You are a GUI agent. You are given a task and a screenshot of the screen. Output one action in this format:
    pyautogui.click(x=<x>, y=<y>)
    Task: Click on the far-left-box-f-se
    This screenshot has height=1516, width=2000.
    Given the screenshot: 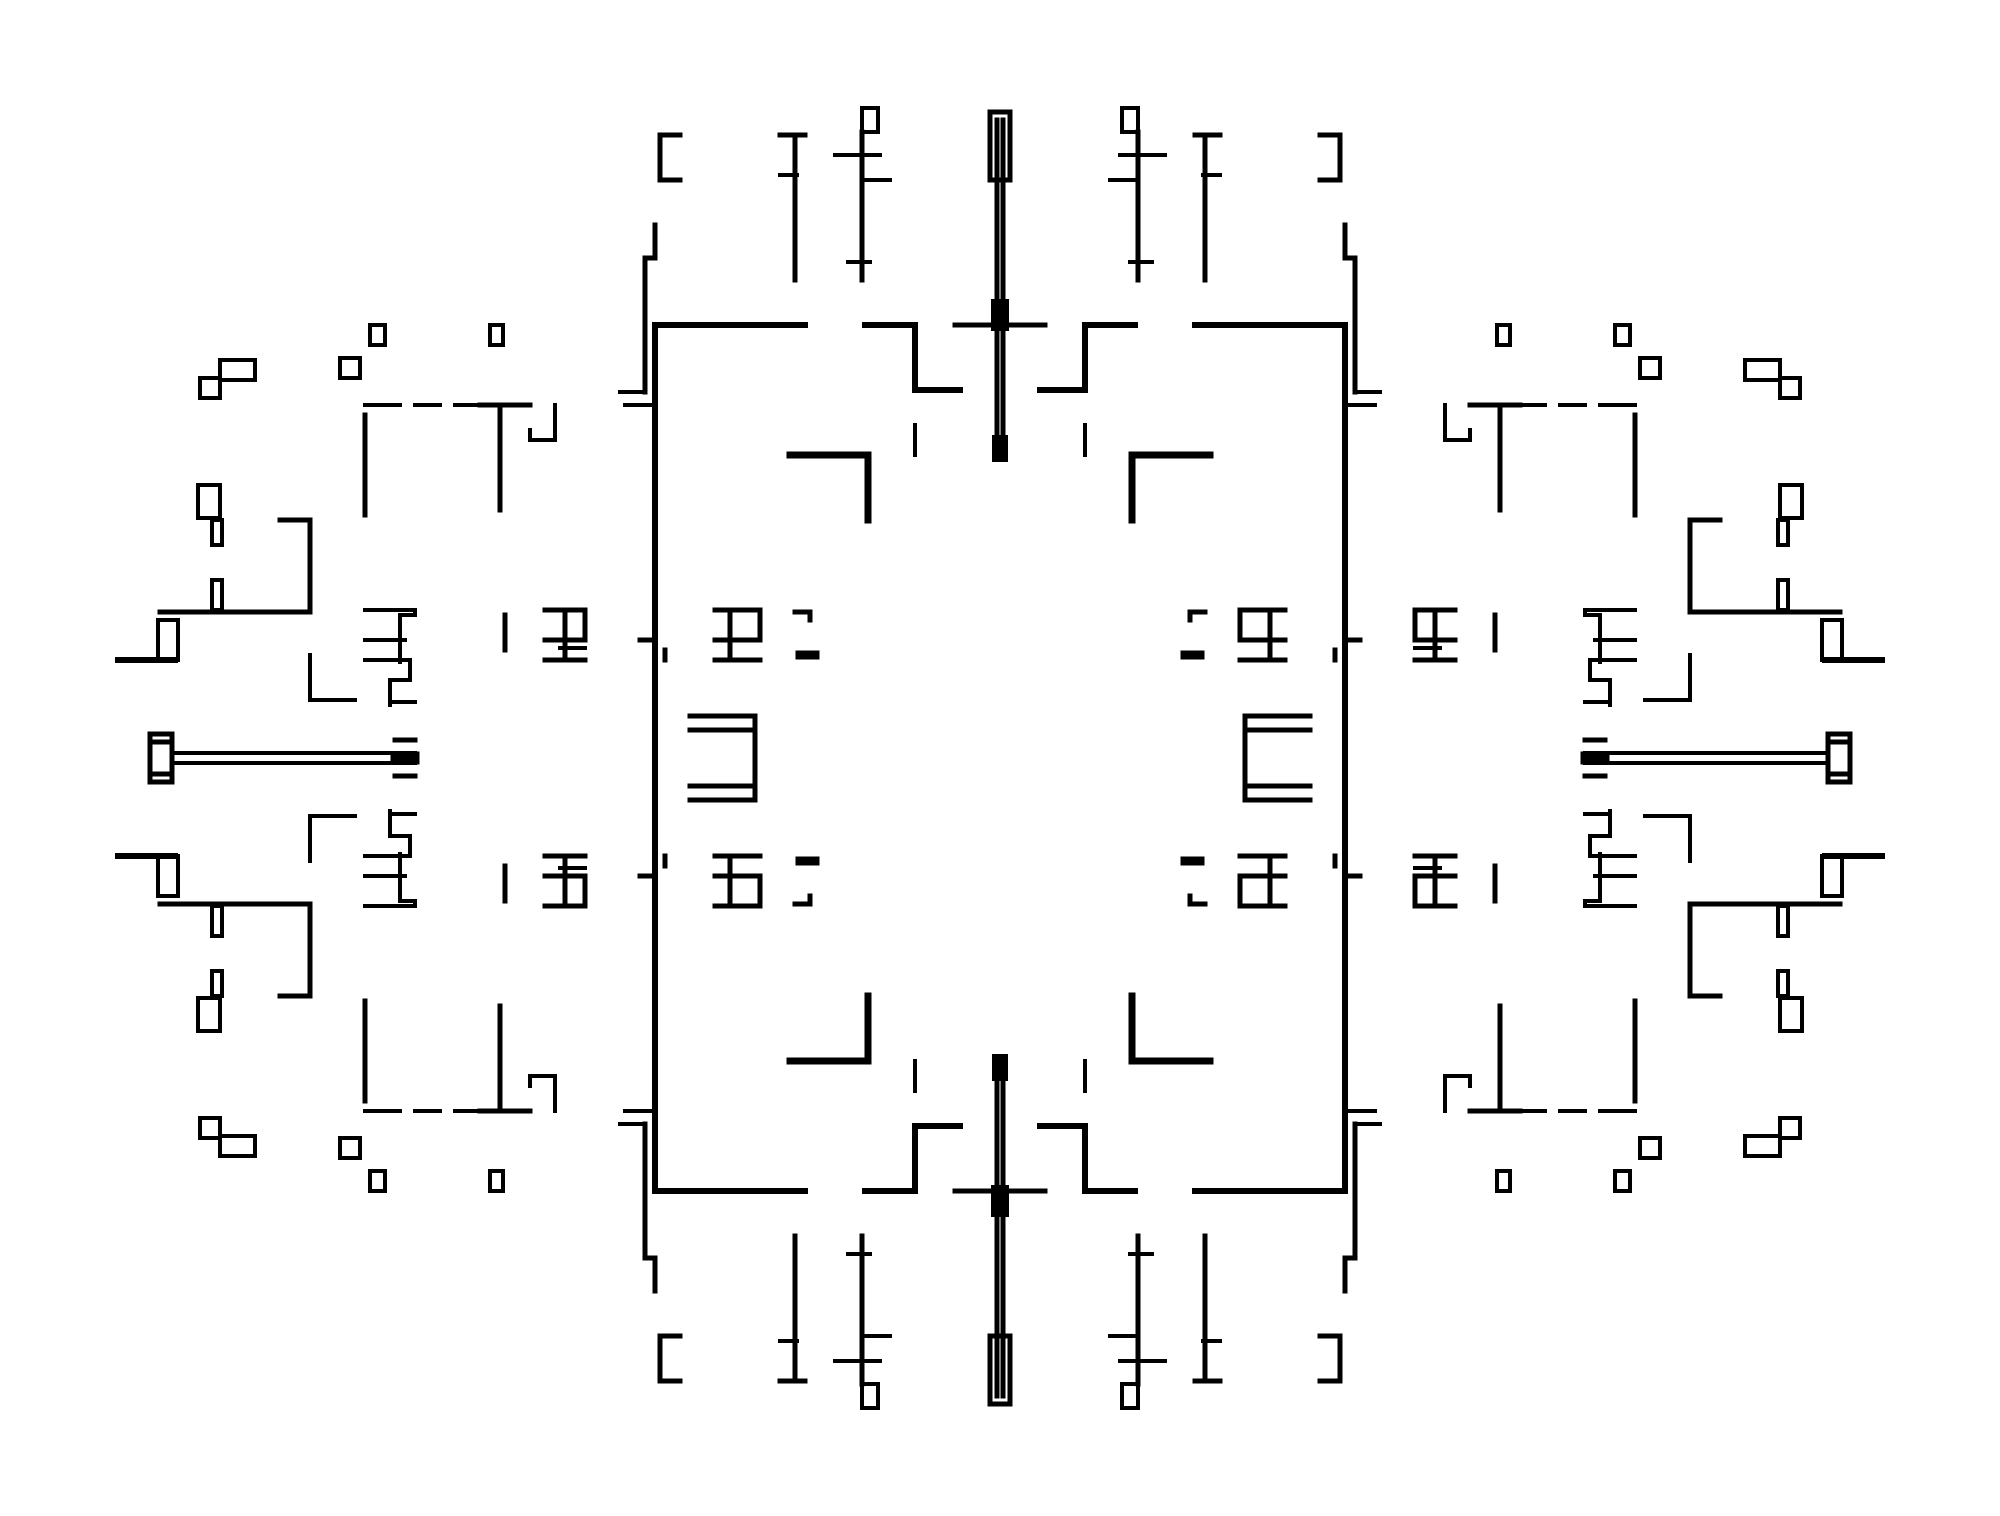 What is the action you would take?
    pyautogui.click(x=1832, y=876)
    